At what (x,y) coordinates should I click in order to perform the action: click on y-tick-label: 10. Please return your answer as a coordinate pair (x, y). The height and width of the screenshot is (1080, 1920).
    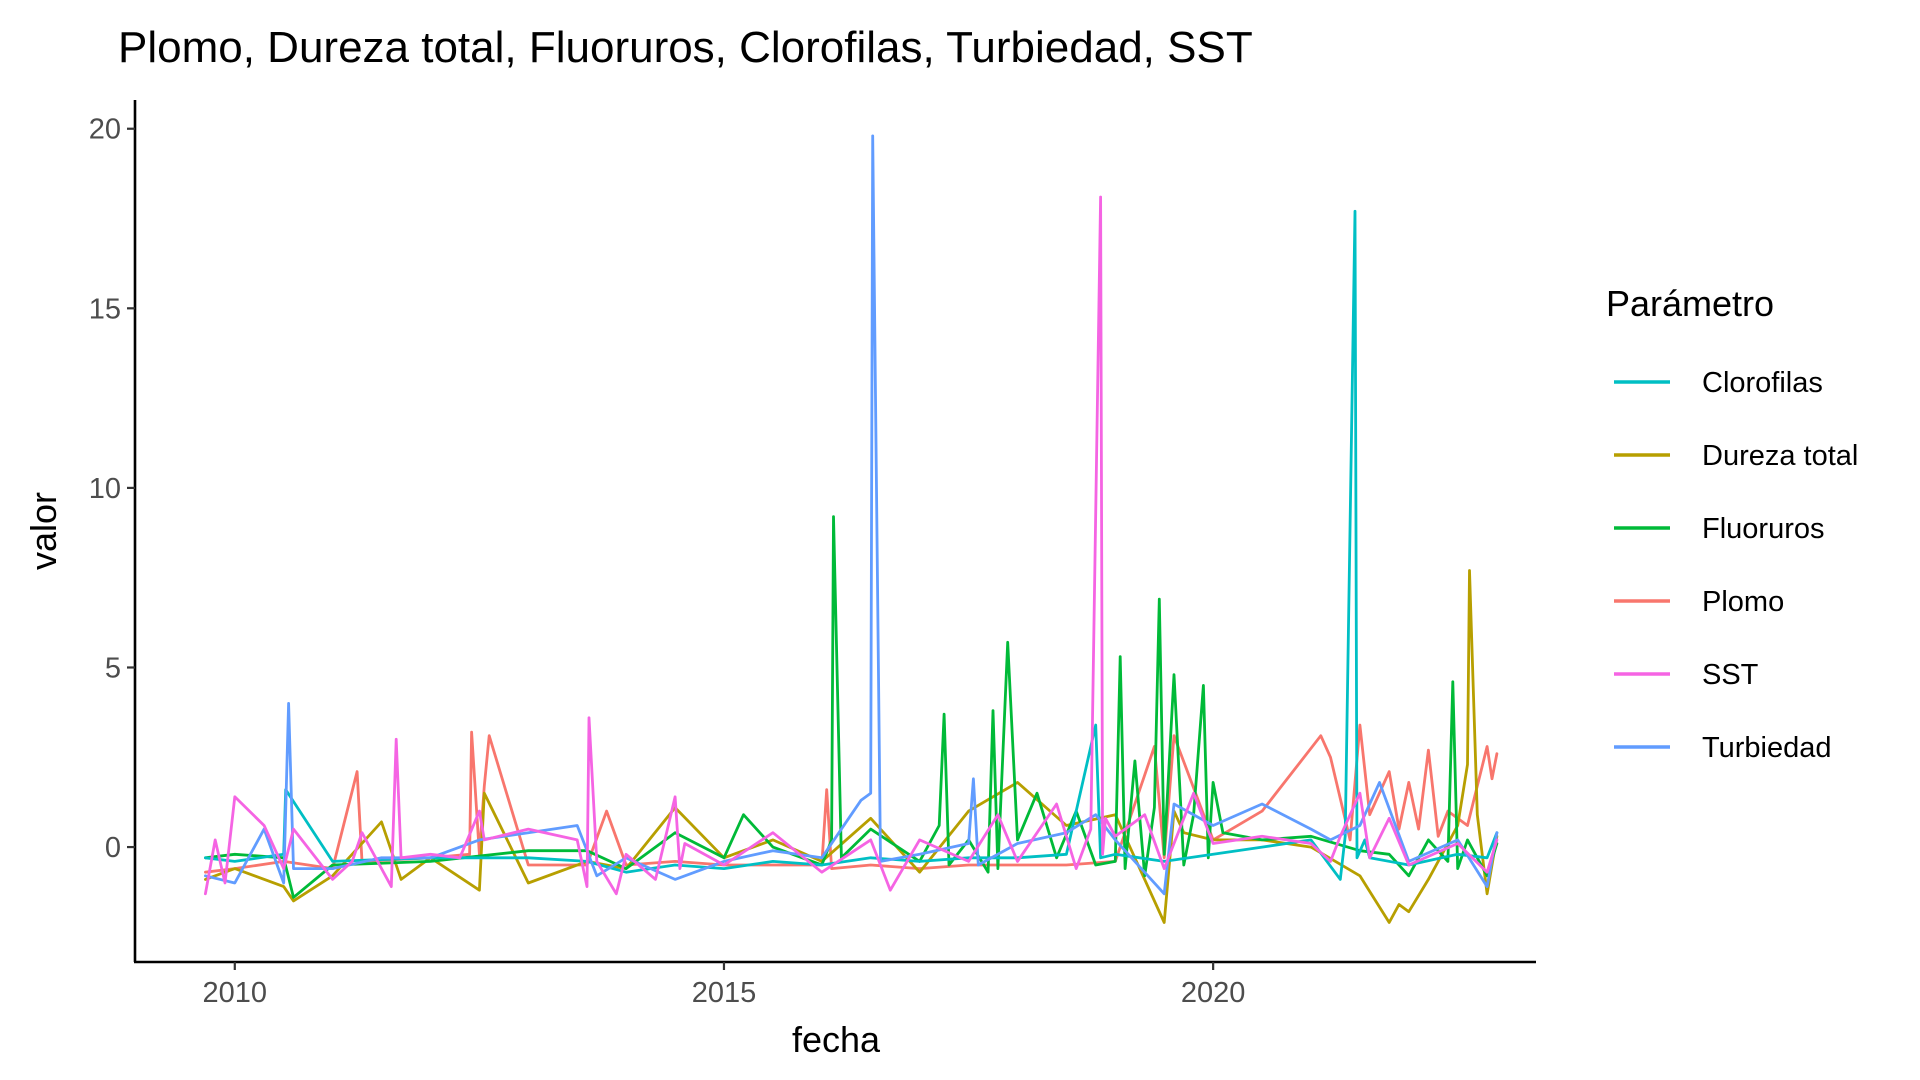
    Looking at the image, I should click on (105, 489).